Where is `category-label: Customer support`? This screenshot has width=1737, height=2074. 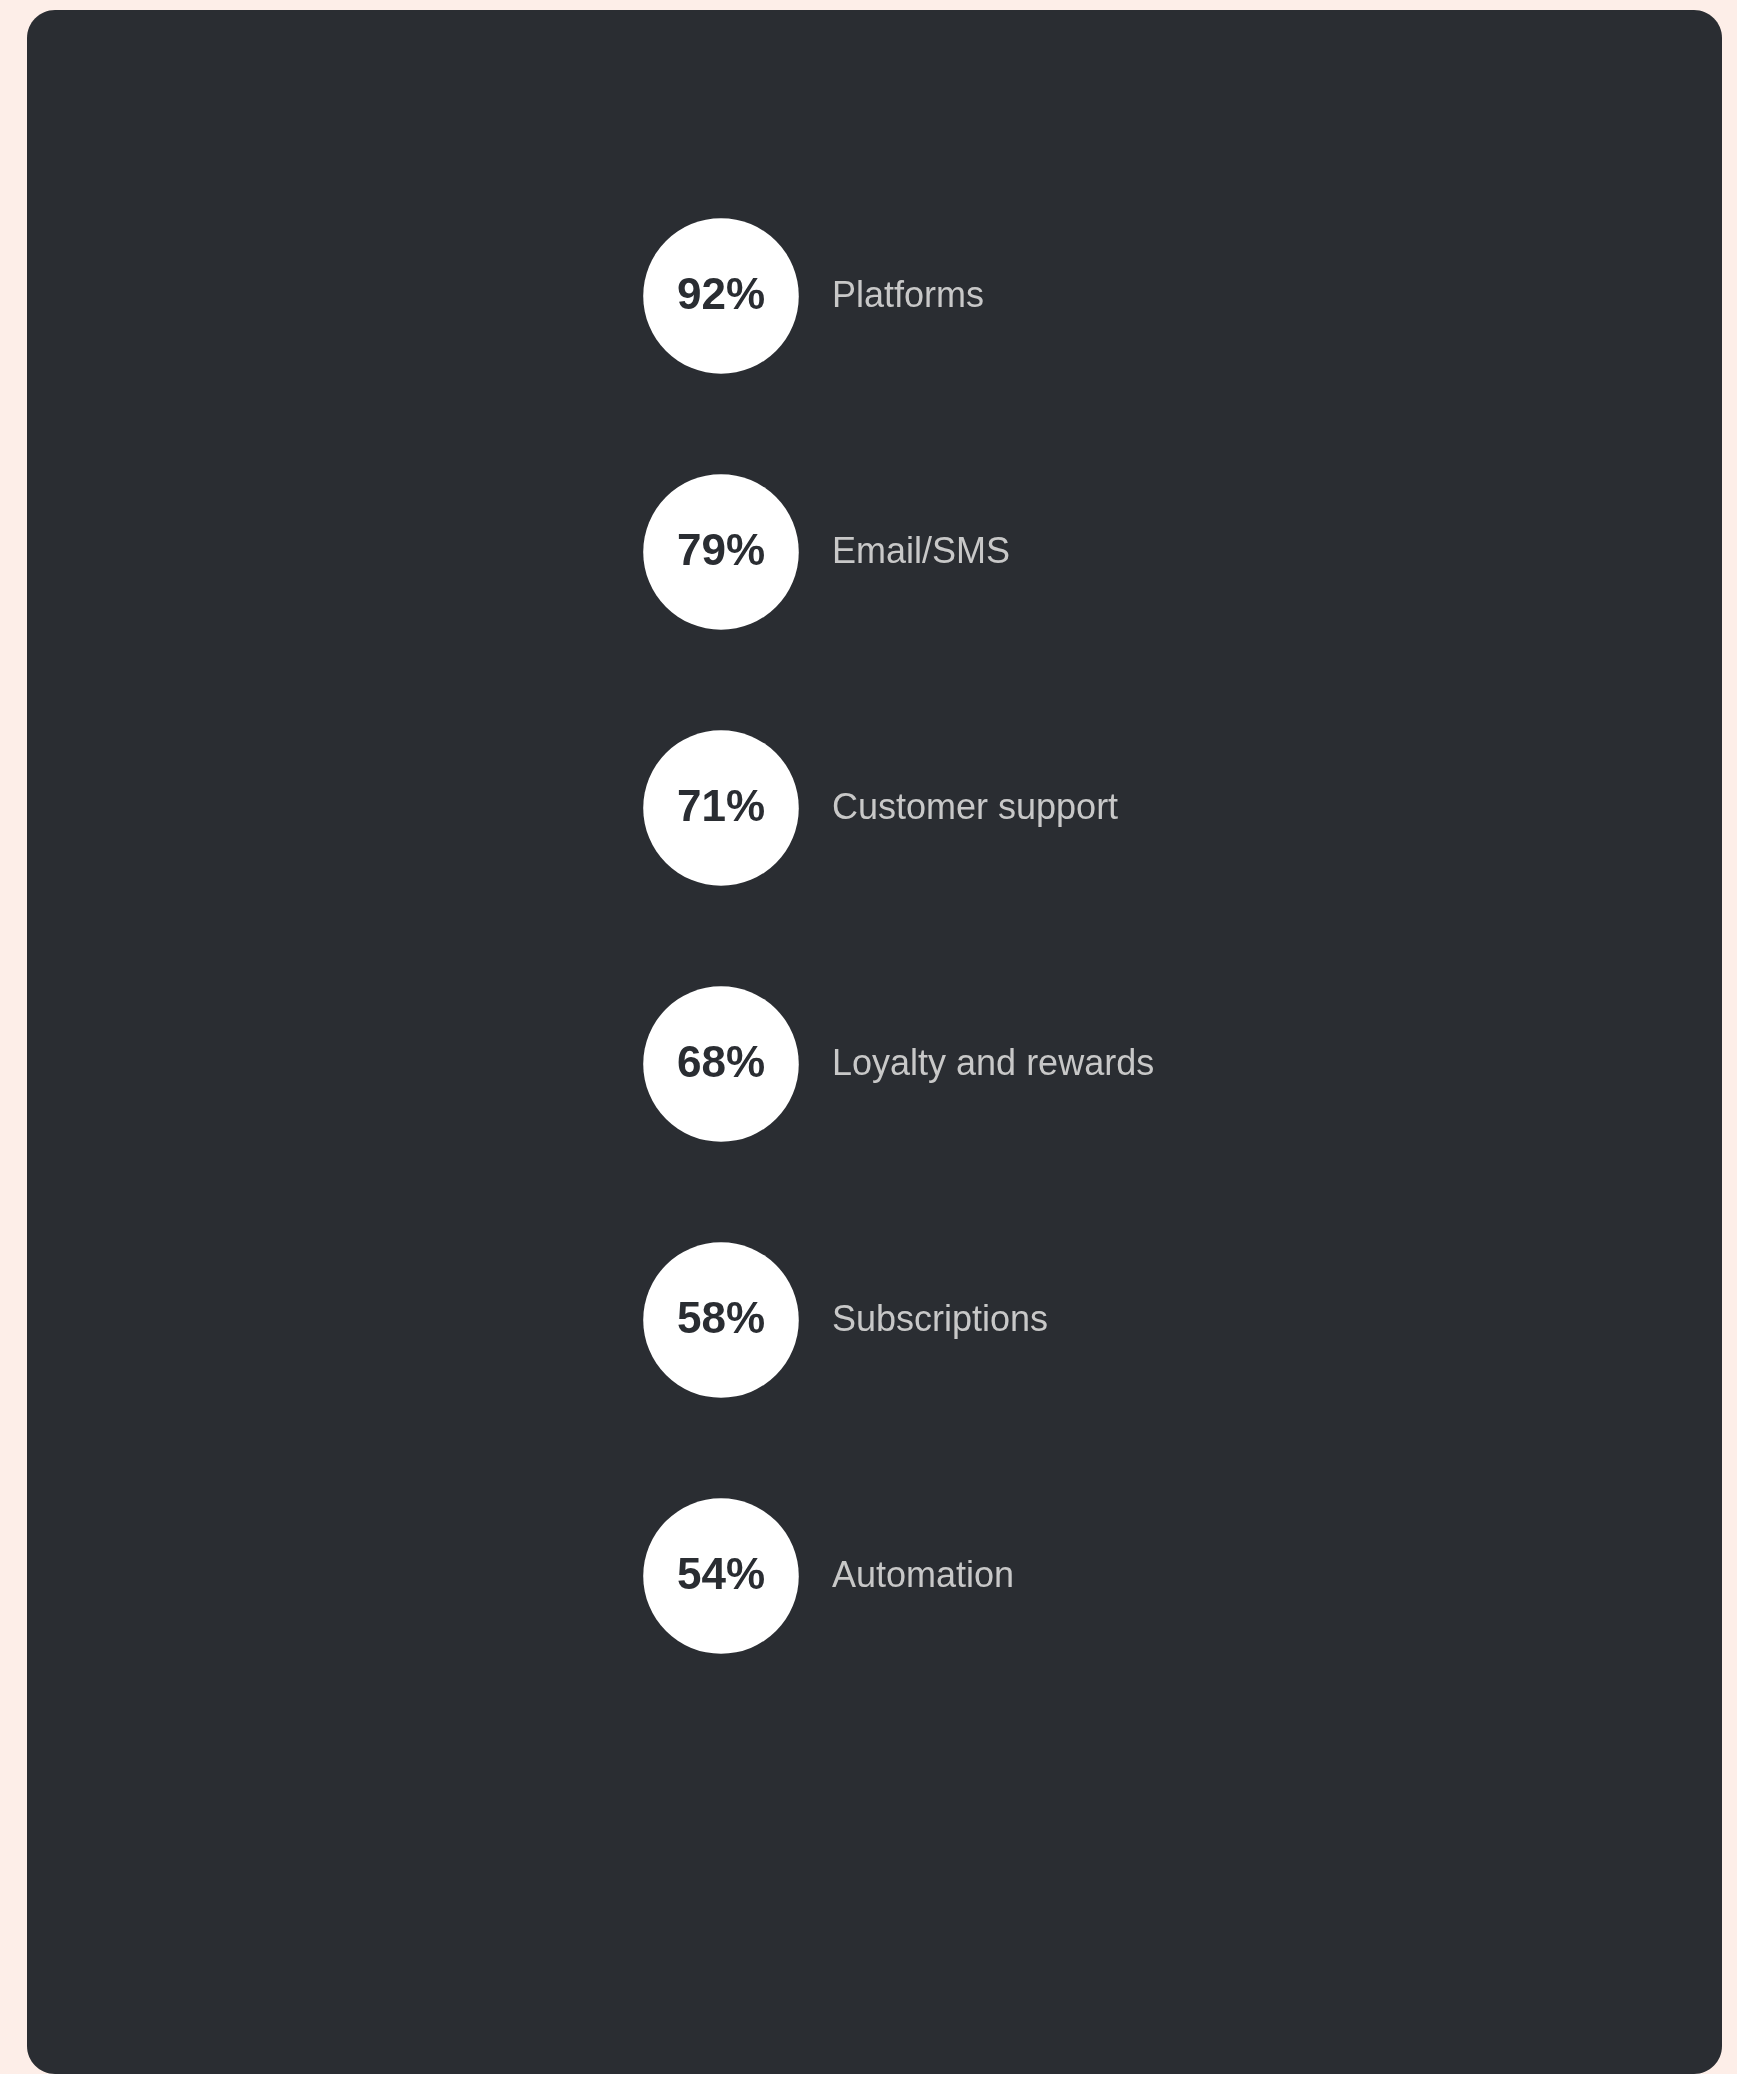
category-label: Customer support is located at coordinates (975, 806).